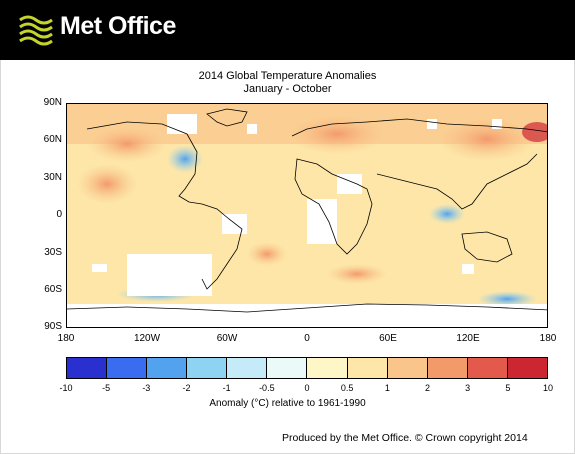  What do you see at coordinates (36, 30) in the screenshot?
I see `met-office-waves-logo-icon` at bounding box center [36, 30].